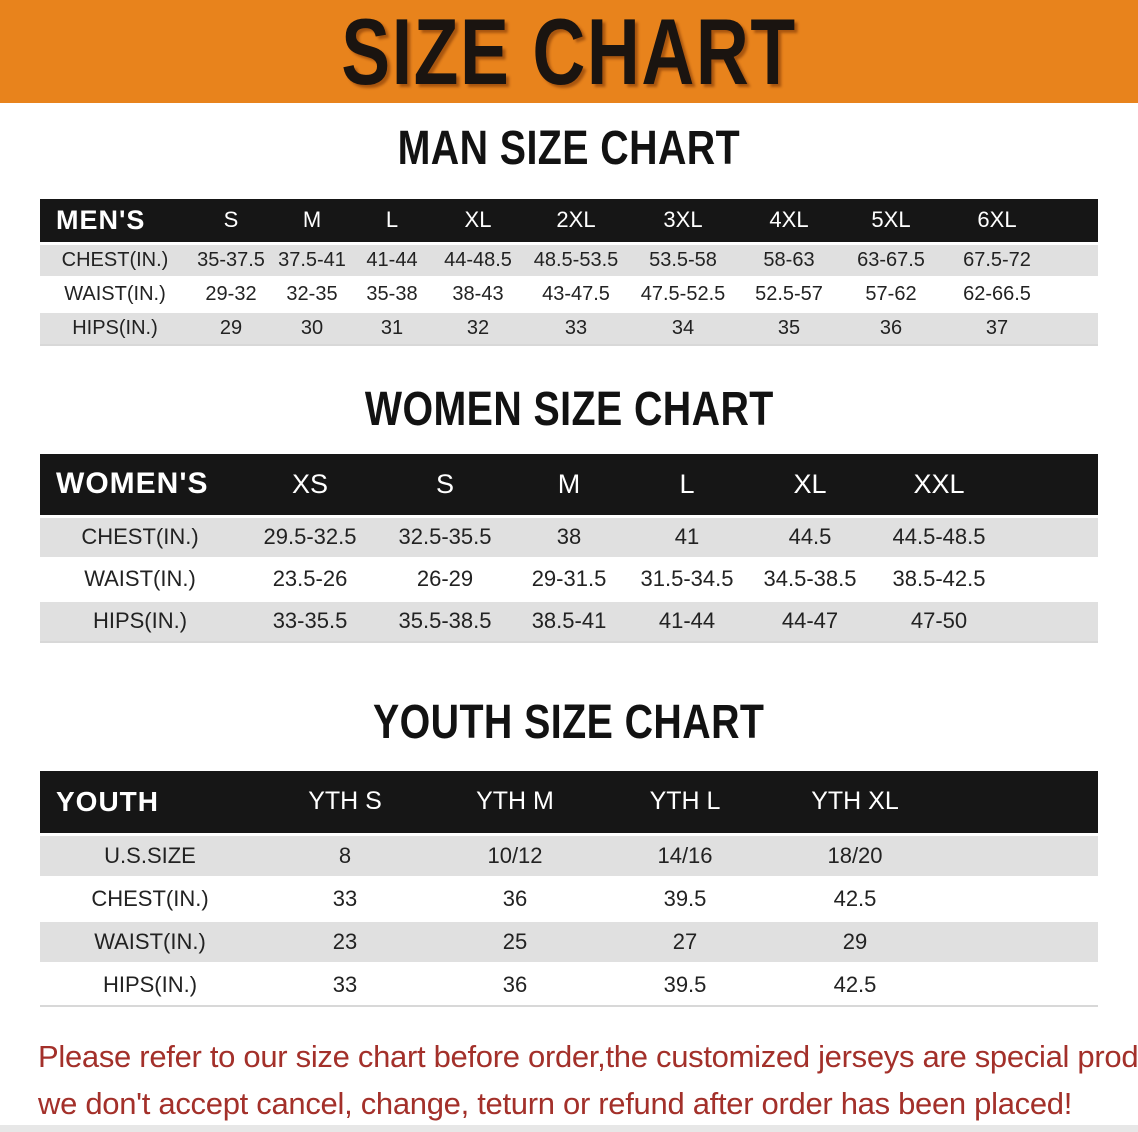 The width and height of the screenshot is (1138, 1132). I want to click on size-value: 37, so click(997, 327).